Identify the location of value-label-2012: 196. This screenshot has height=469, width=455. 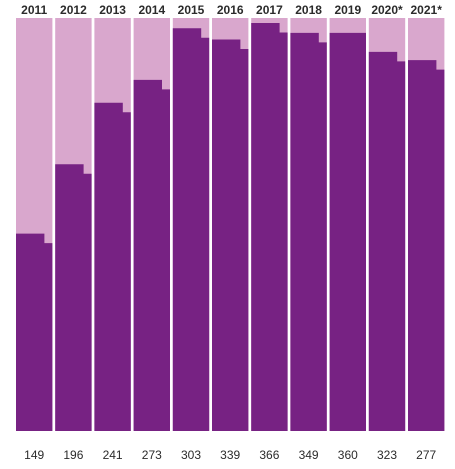
(73, 455).